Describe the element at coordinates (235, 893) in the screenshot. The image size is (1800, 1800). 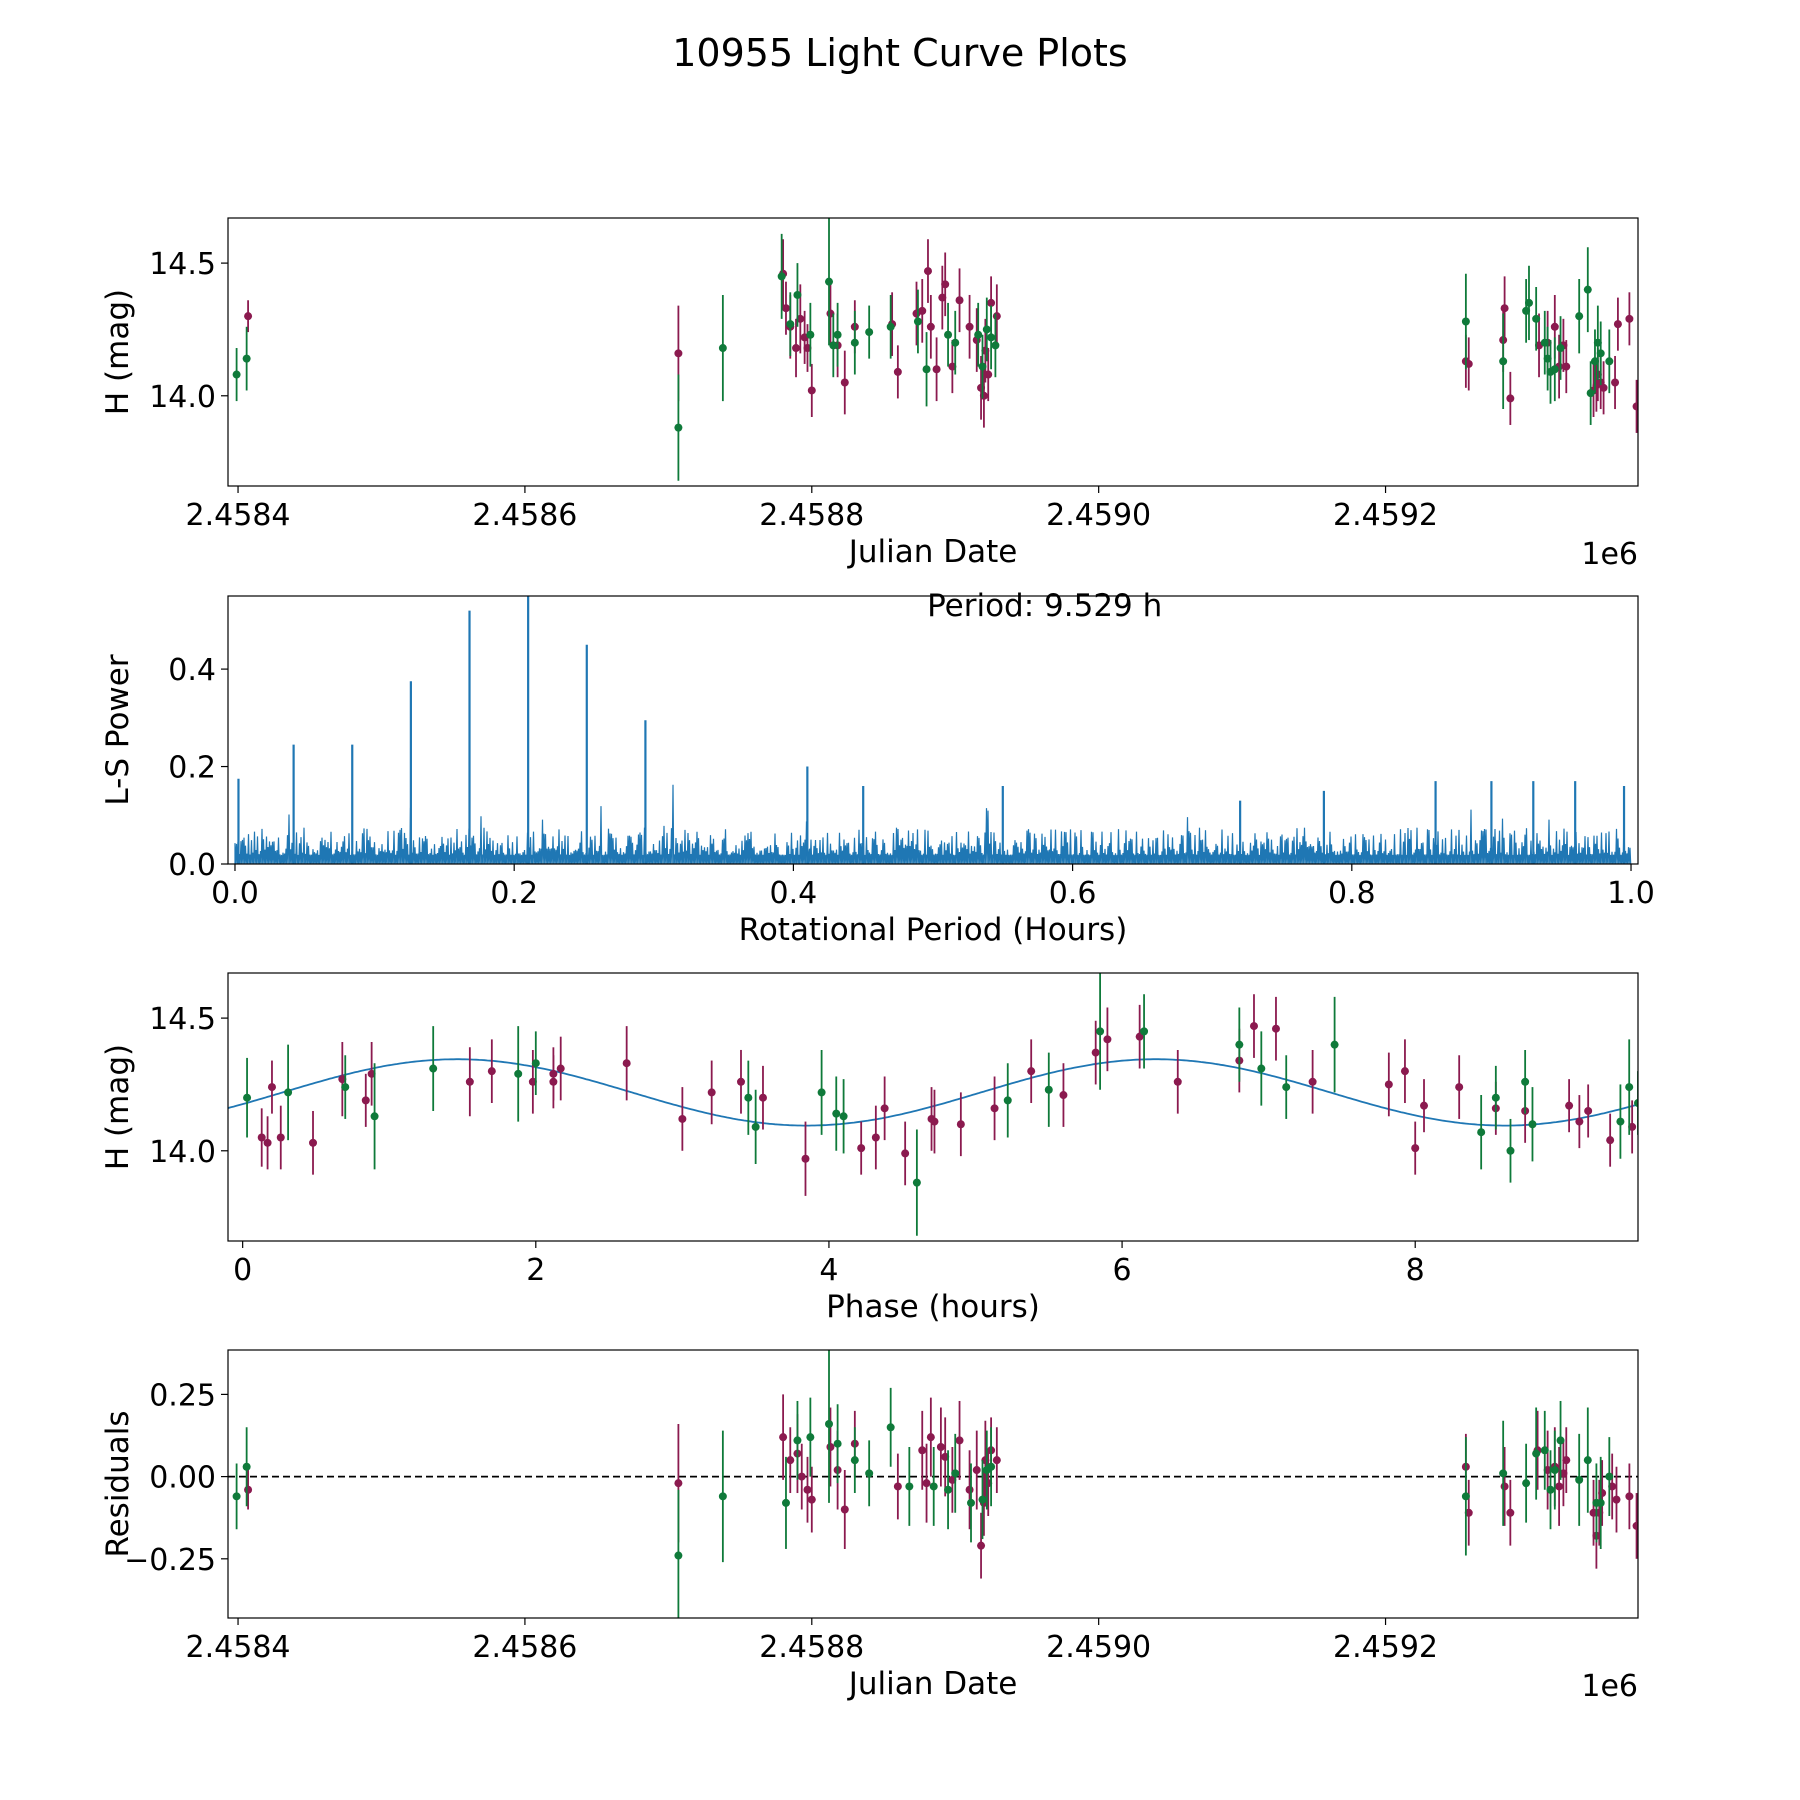
I see `periodogram-xtick-label: 0.0` at that location.